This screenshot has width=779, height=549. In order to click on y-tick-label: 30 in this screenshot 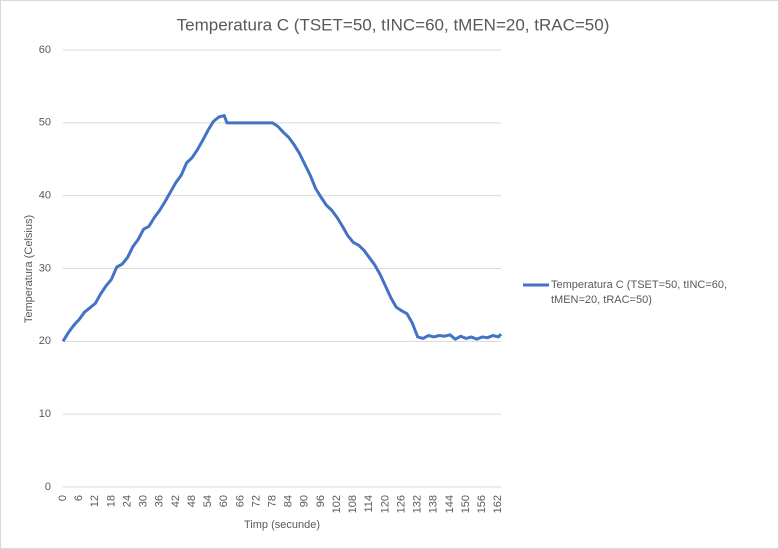, I will do `click(45, 268)`.